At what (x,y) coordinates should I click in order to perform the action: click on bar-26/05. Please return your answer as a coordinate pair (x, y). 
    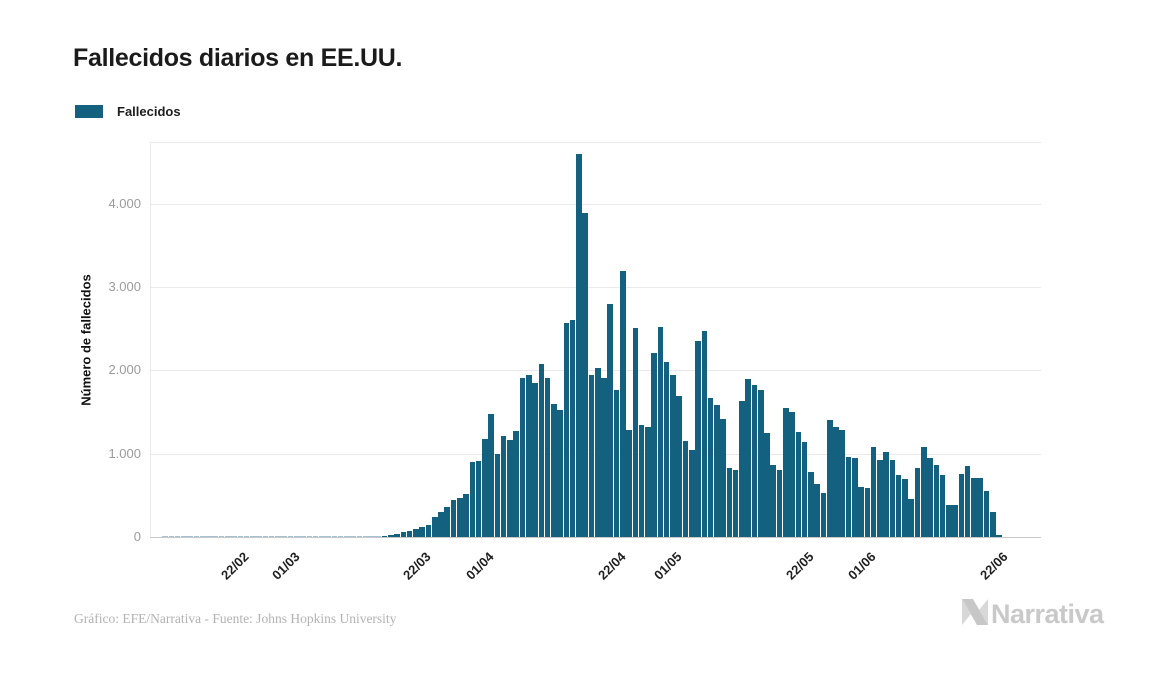
    Looking at the image, I should click on (829, 478).